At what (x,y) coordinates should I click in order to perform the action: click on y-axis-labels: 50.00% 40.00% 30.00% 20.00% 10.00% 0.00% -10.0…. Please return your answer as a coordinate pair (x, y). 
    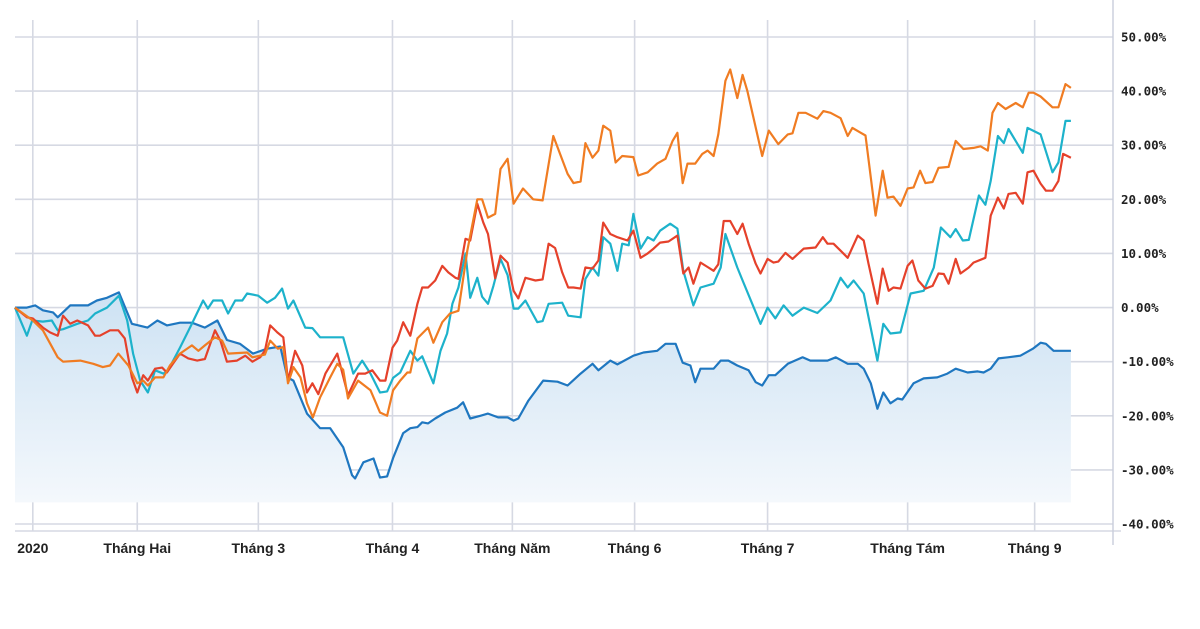
    Looking at the image, I should click on (1147, 281).